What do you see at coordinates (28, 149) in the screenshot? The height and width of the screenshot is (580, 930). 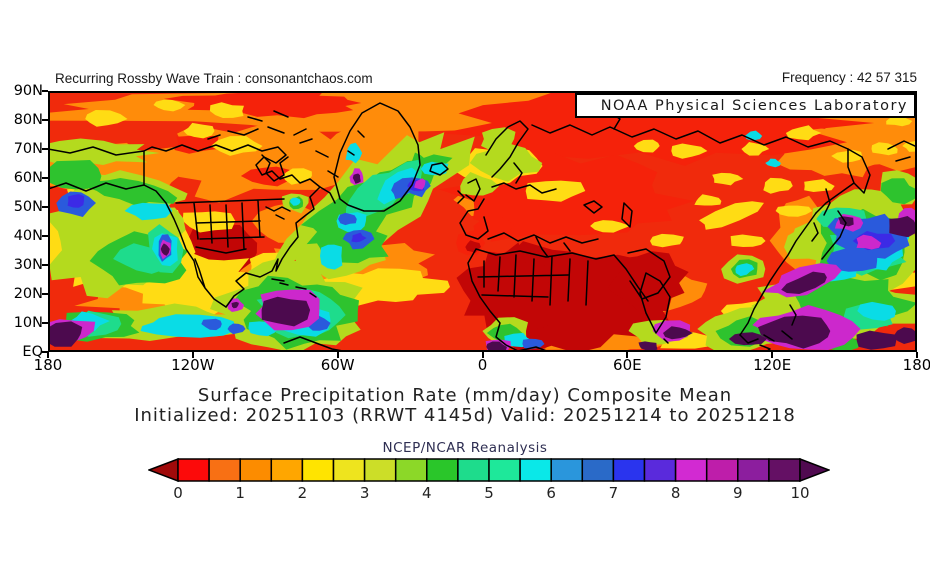 I see `lat-axis-label: 70N` at bounding box center [28, 149].